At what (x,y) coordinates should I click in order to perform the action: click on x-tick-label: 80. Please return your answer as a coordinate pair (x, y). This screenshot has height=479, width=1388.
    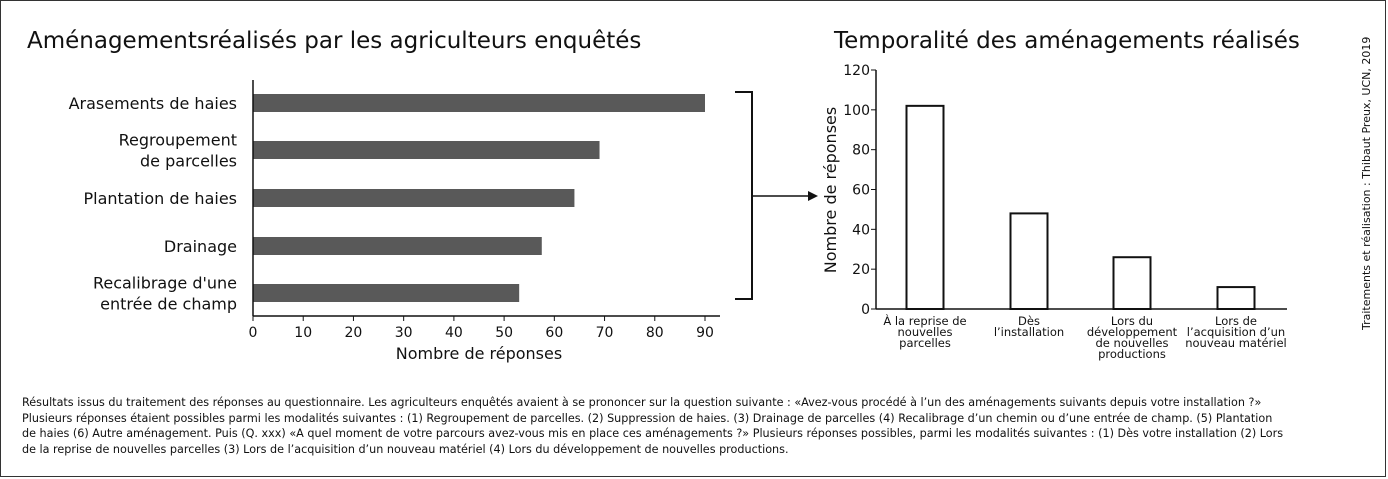
    Looking at the image, I should click on (655, 333).